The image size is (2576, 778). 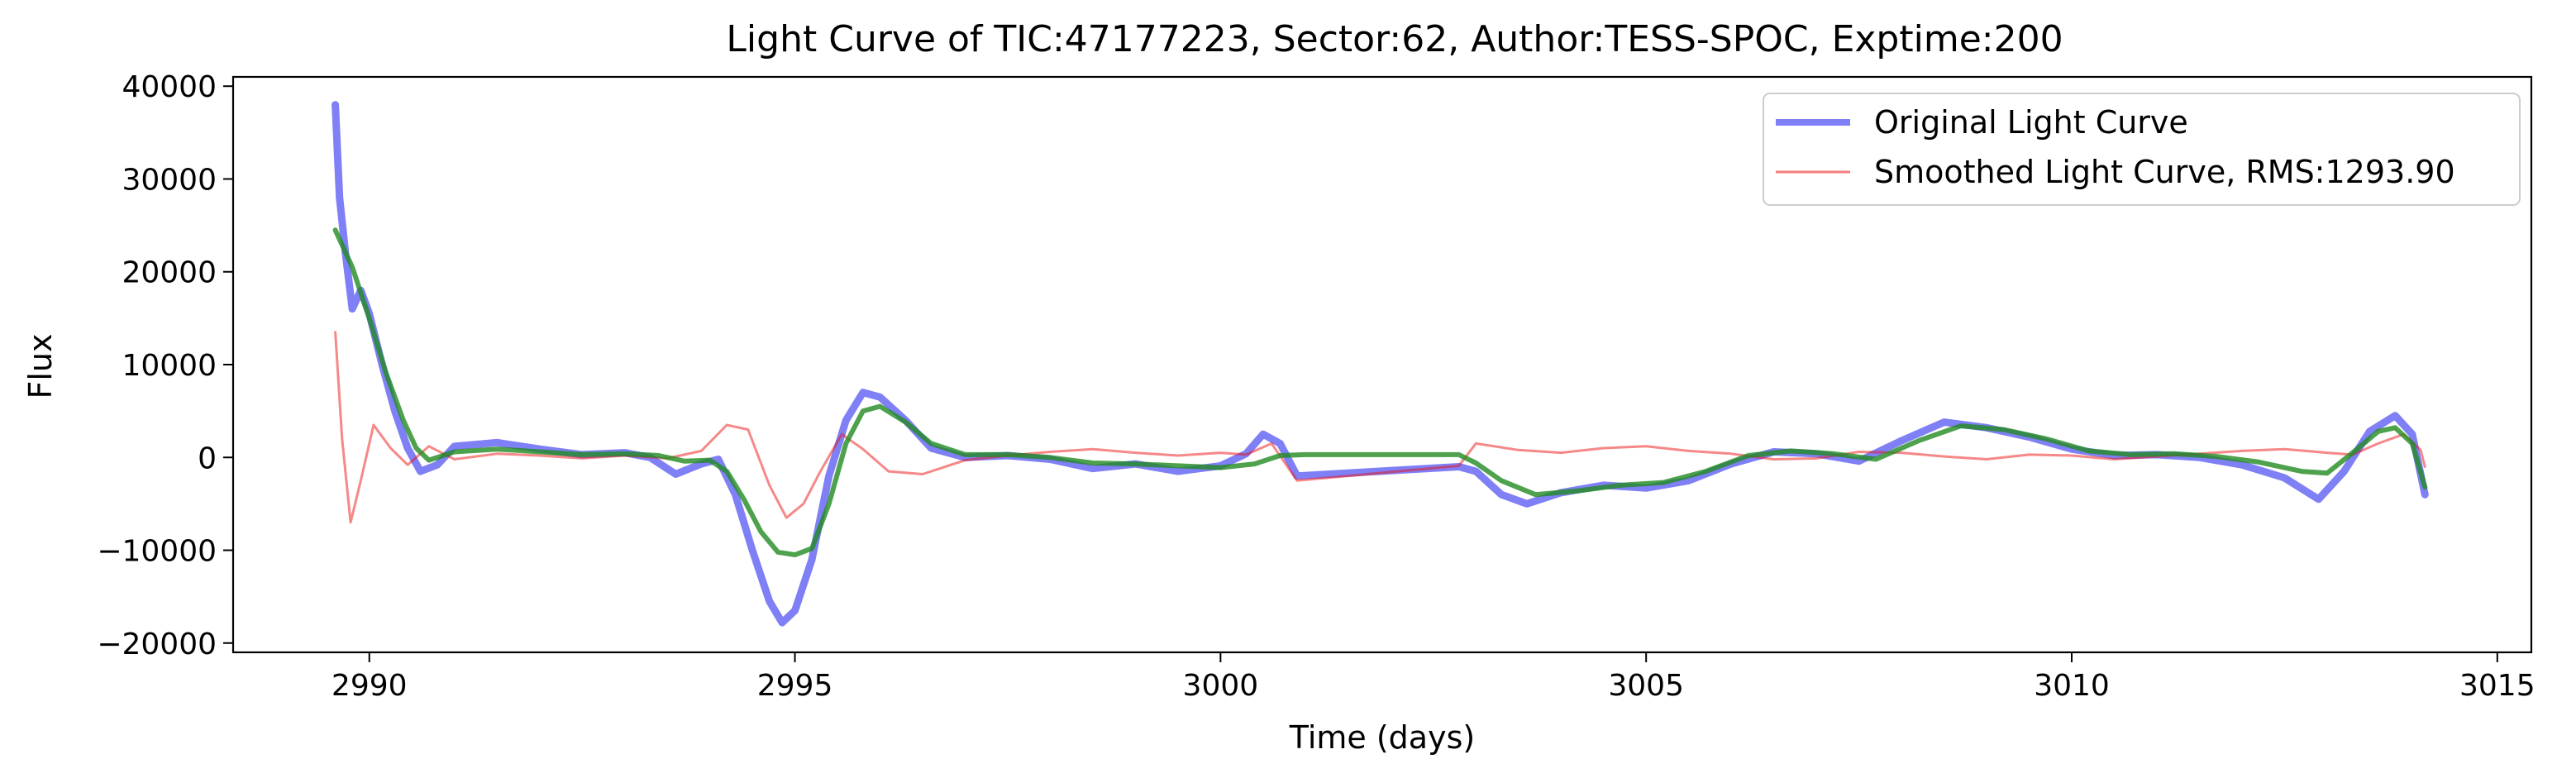 I want to click on x-tick-label: 3000, so click(x=1221, y=686).